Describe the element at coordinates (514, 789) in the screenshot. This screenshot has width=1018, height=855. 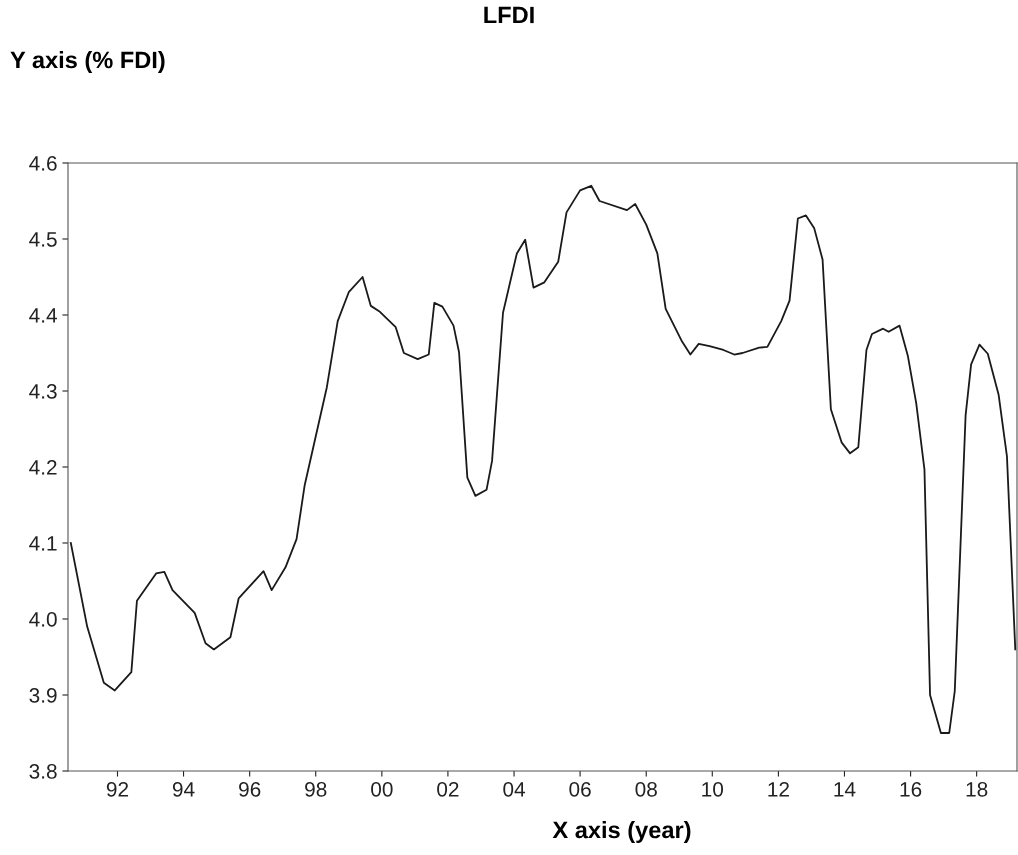
I see `x-tick-label: 04` at that location.